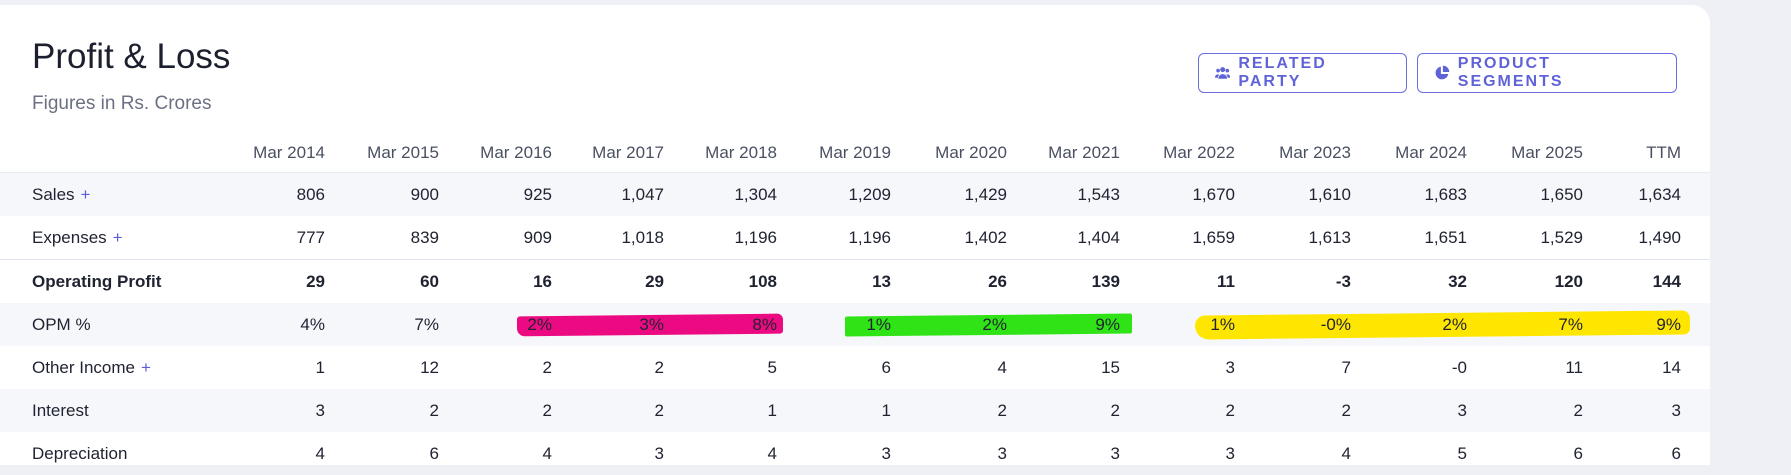  What do you see at coordinates (642, 237) in the screenshot?
I see `table-cell: 1,018` at bounding box center [642, 237].